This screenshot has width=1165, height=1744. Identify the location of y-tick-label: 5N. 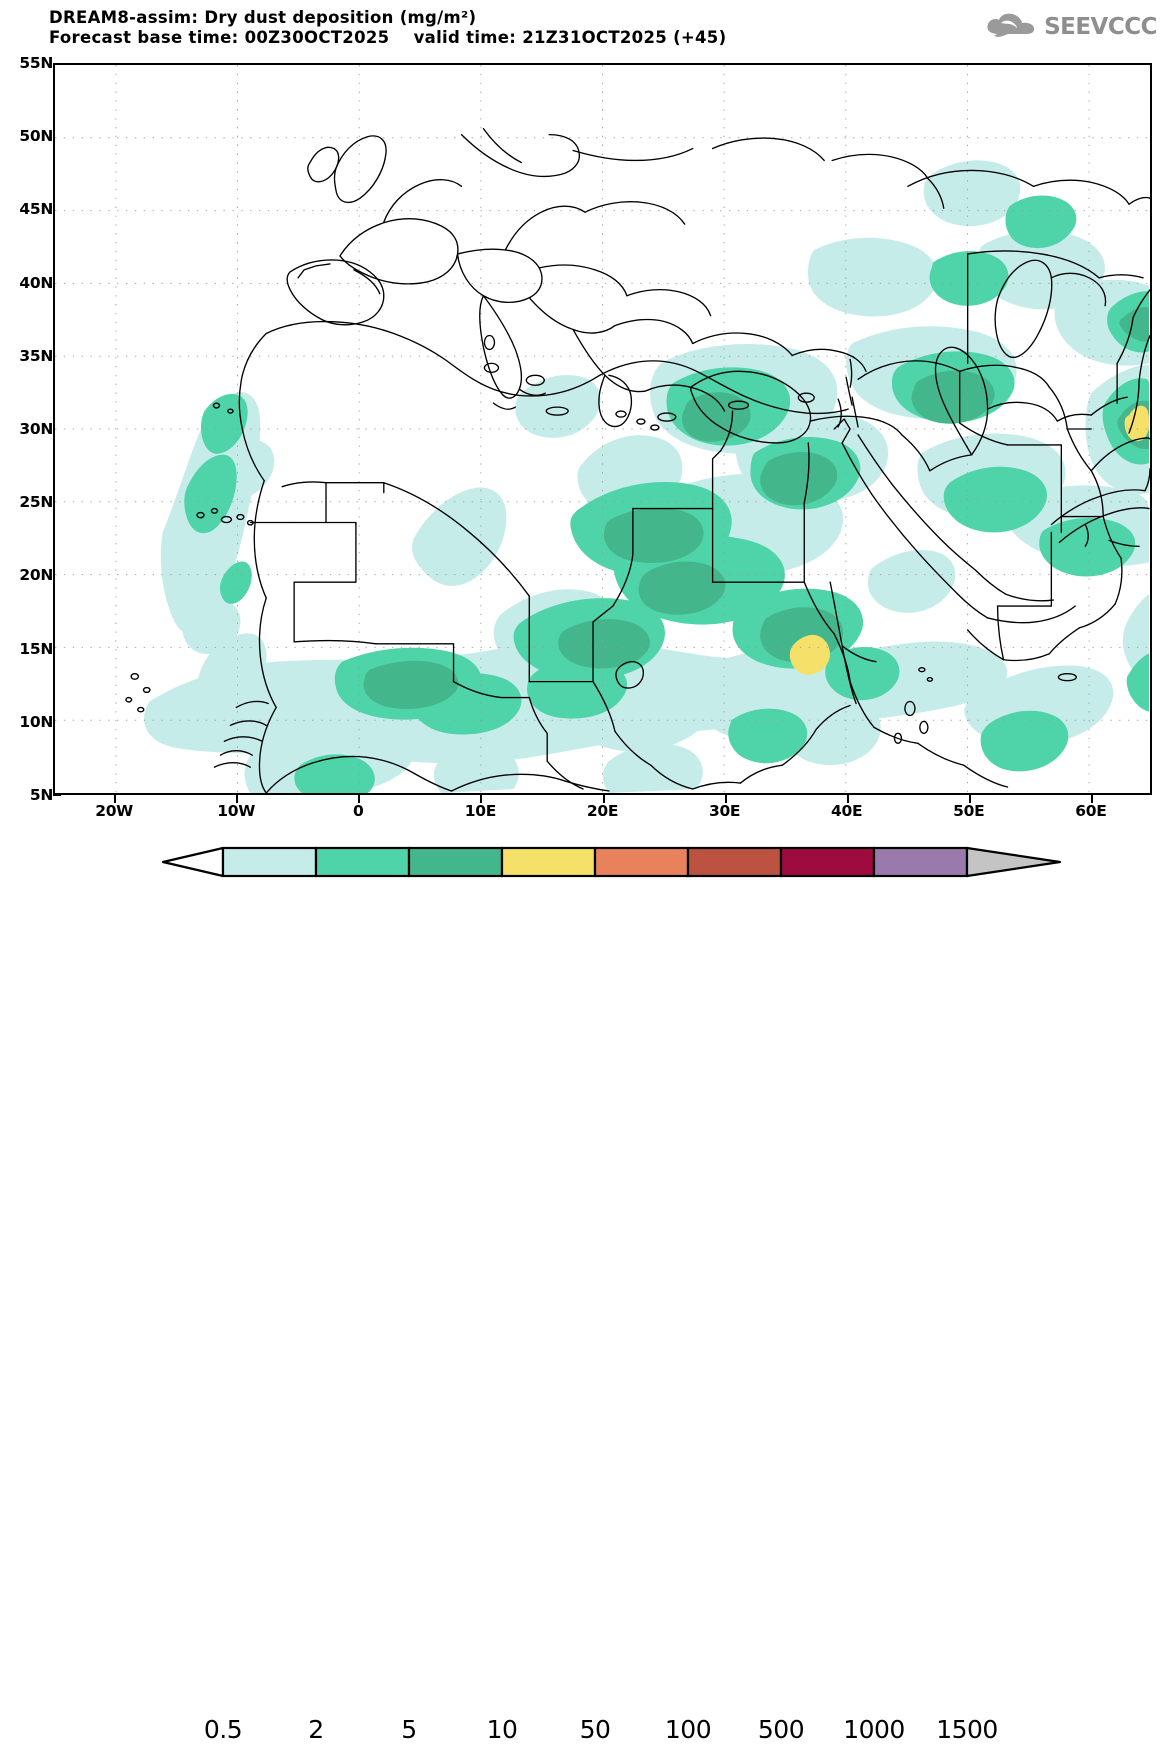
(41, 795).